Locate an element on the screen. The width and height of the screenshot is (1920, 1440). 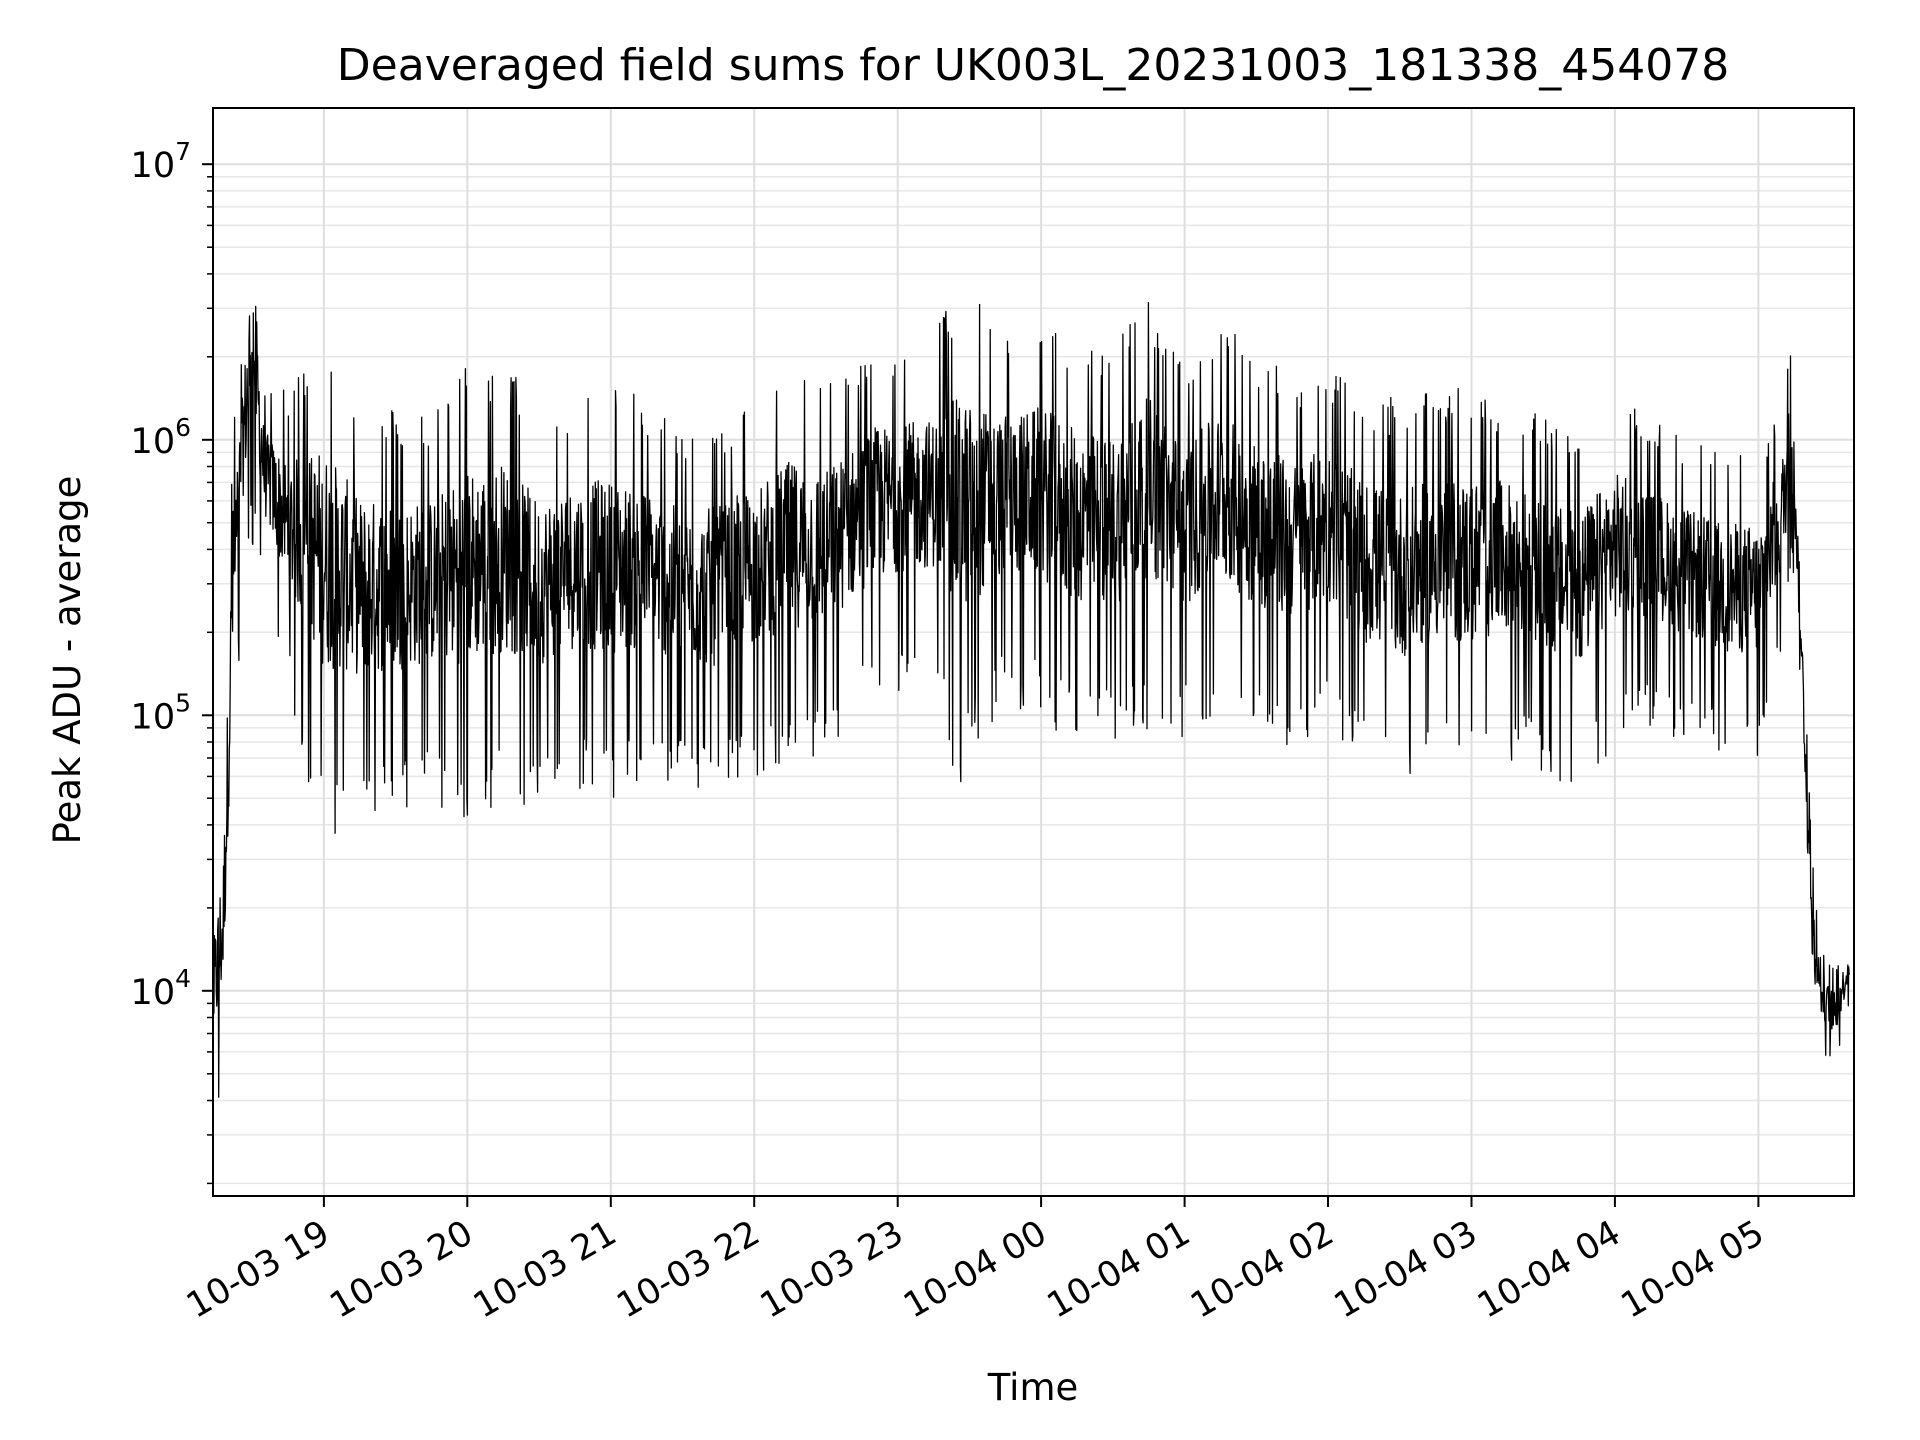
y-tick-label: 10⁷ is located at coordinates (161, 161).